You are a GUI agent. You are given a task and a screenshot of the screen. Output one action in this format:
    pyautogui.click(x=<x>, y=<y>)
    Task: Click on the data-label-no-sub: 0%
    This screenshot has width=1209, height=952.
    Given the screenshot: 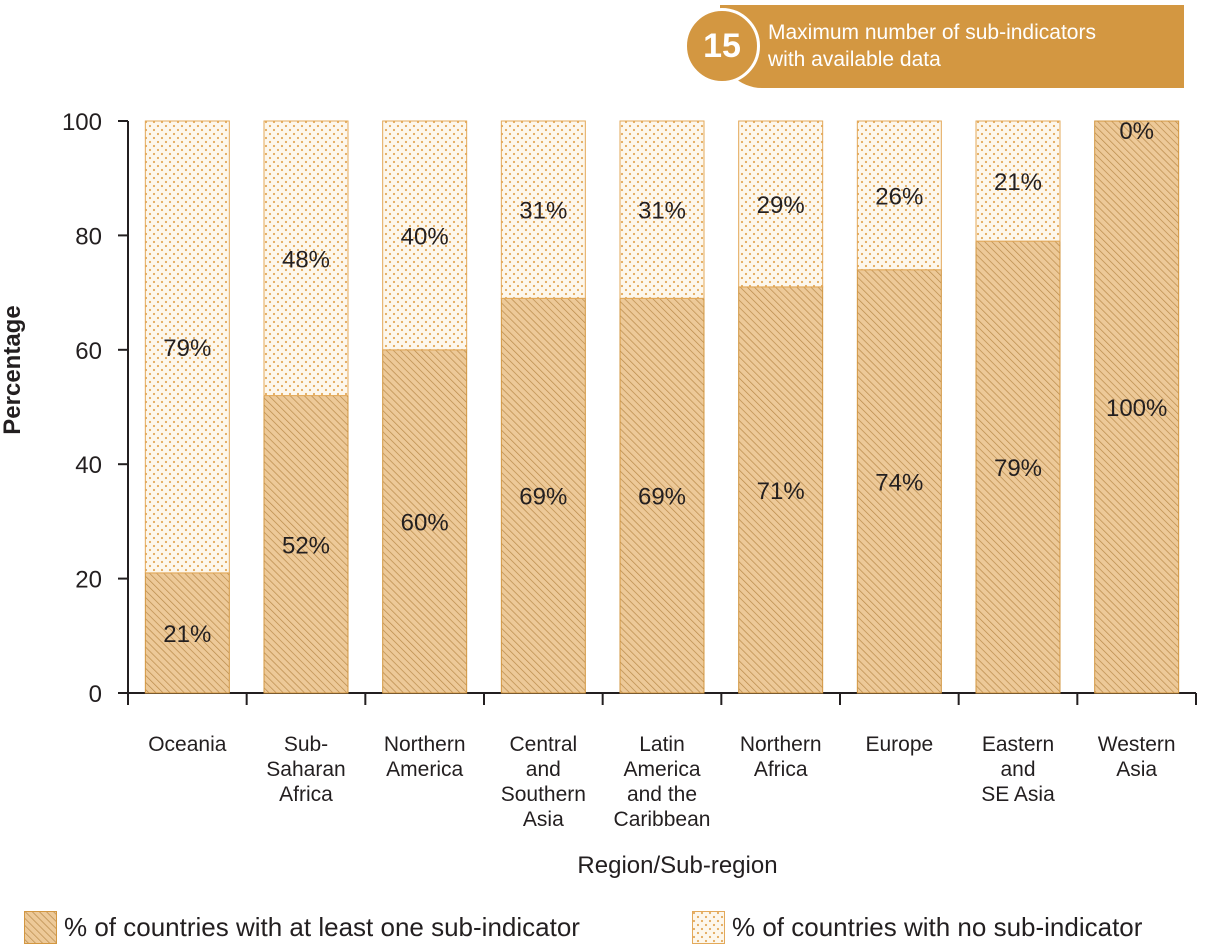 What is the action you would take?
    pyautogui.click(x=1136, y=131)
    